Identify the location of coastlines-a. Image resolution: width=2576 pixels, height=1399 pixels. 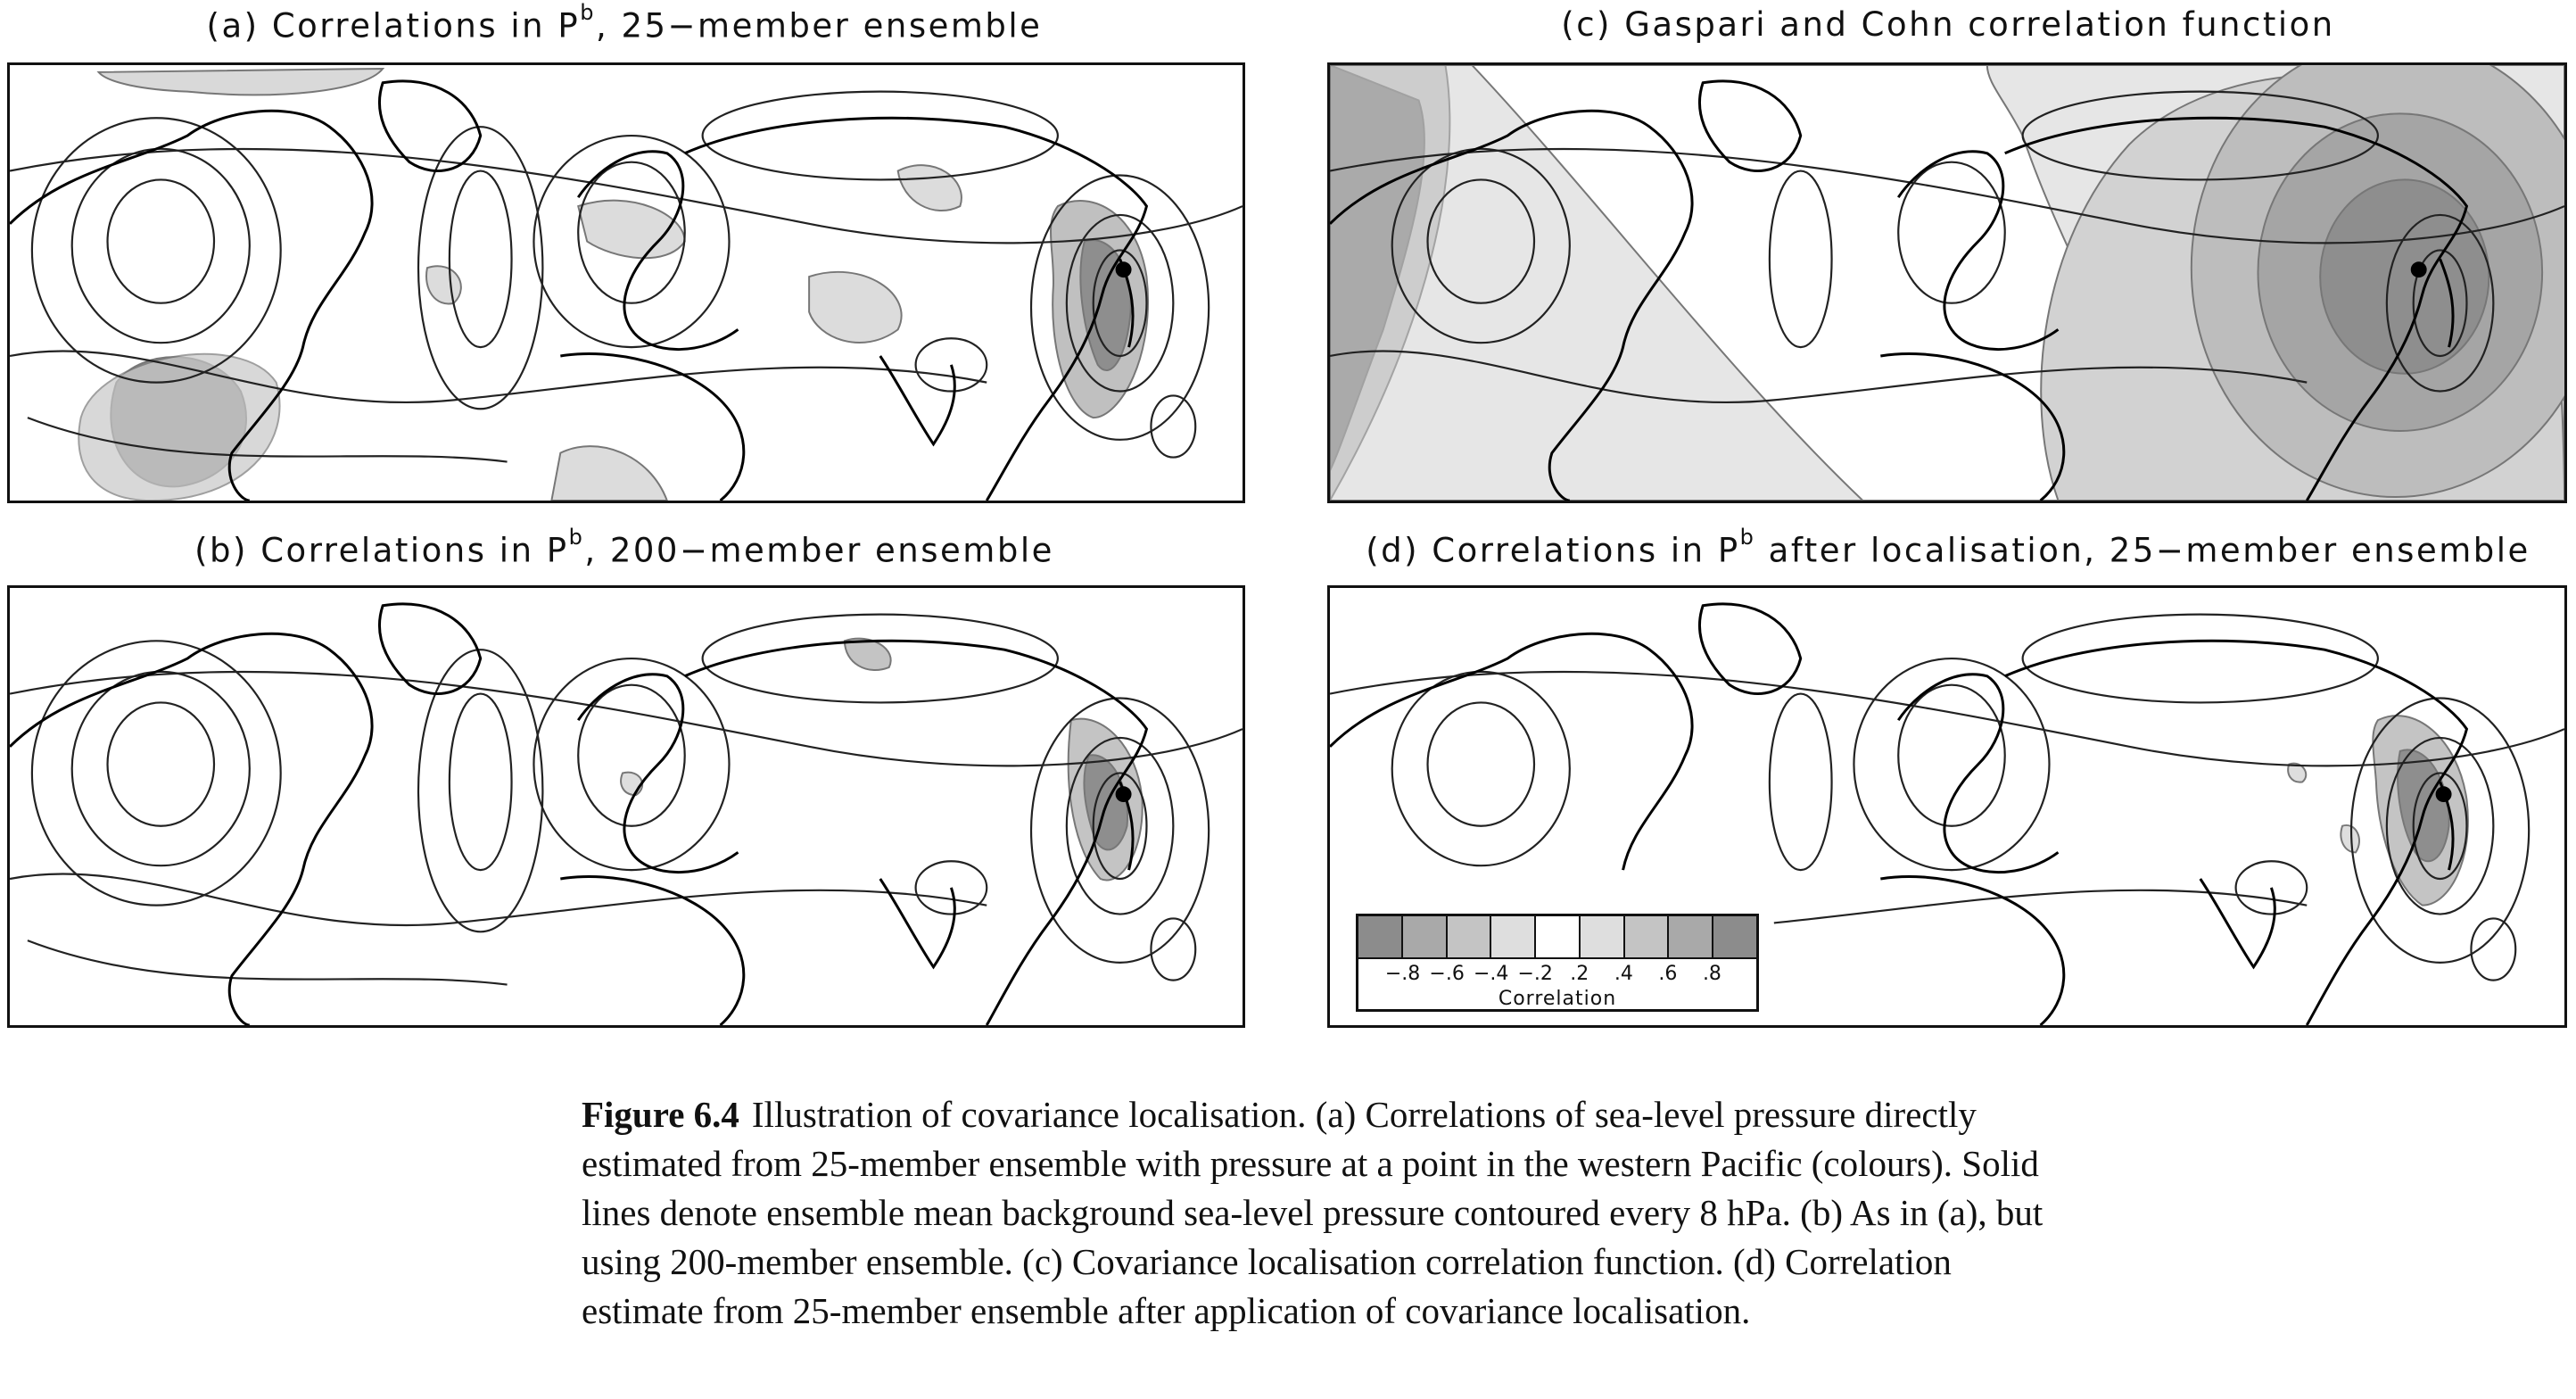
(580, 290).